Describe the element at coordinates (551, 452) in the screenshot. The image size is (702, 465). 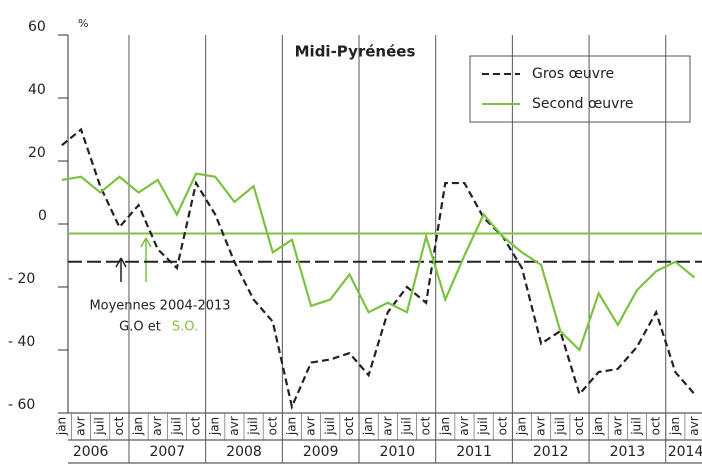
I see `year-label: 2012` at that location.